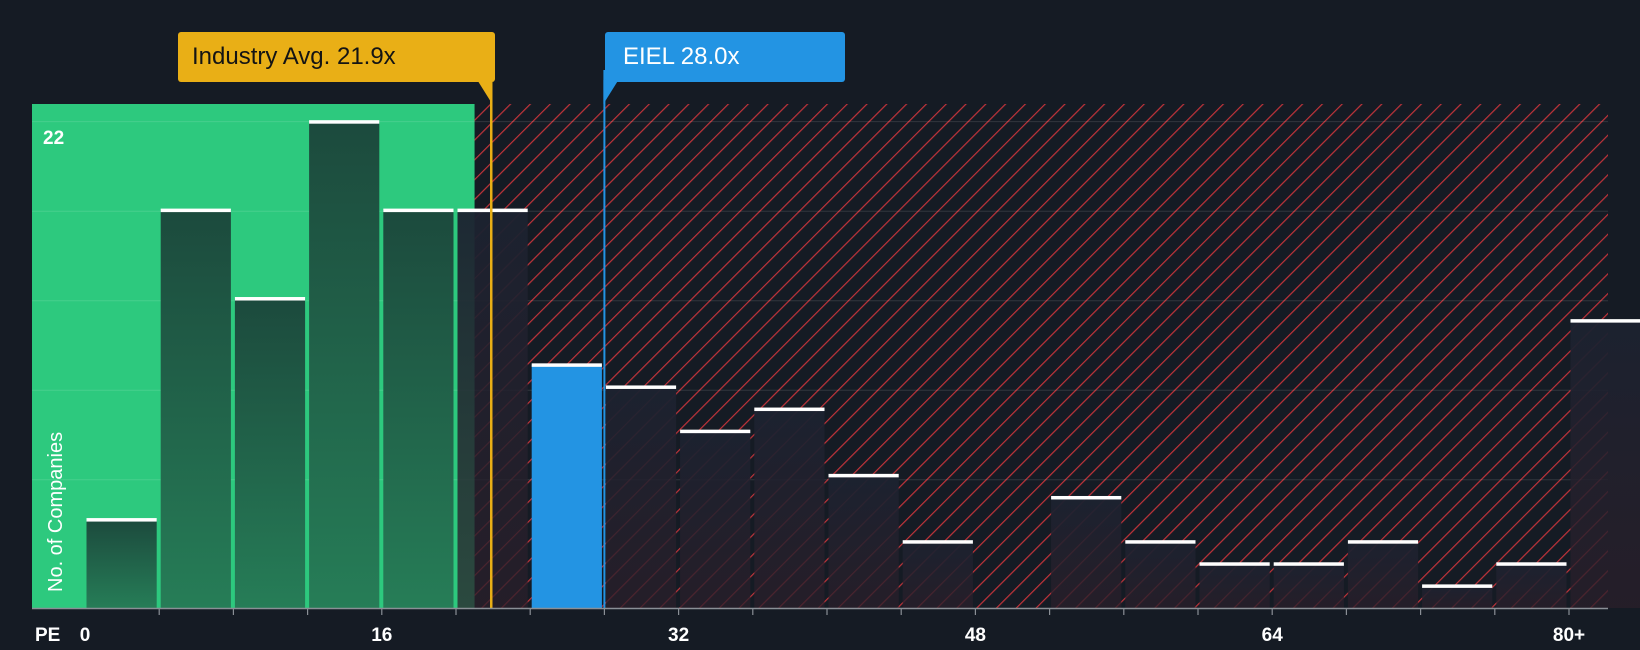  What do you see at coordinates (56, 512) in the screenshot?
I see `y-axis-label: No. of Companies` at bounding box center [56, 512].